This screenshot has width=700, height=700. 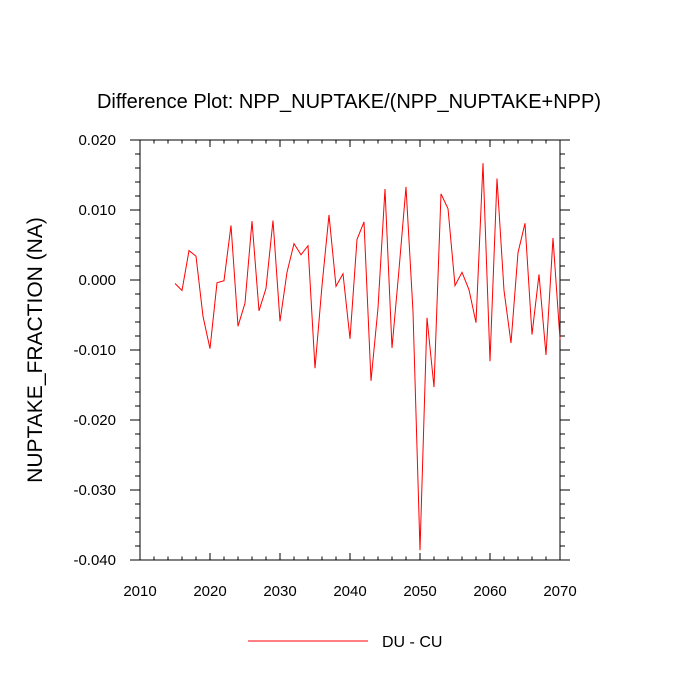 I want to click on x-tick-label: 2040, so click(x=349, y=591).